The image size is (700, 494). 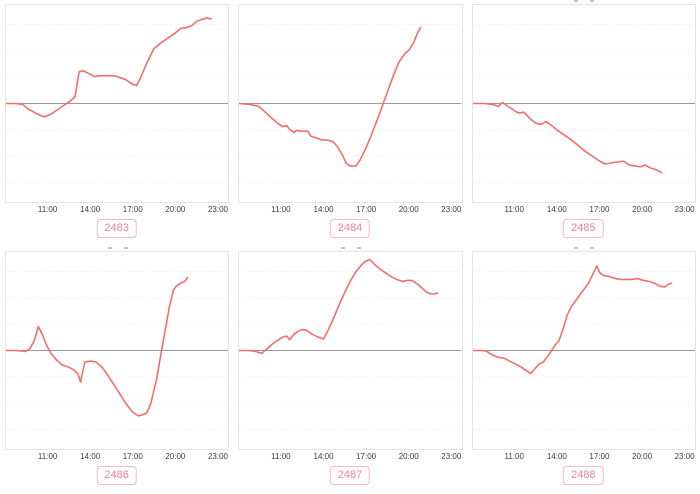 What do you see at coordinates (583, 475) in the screenshot?
I see `chart-id-tag: 2488` at bounding box center [583, 475].